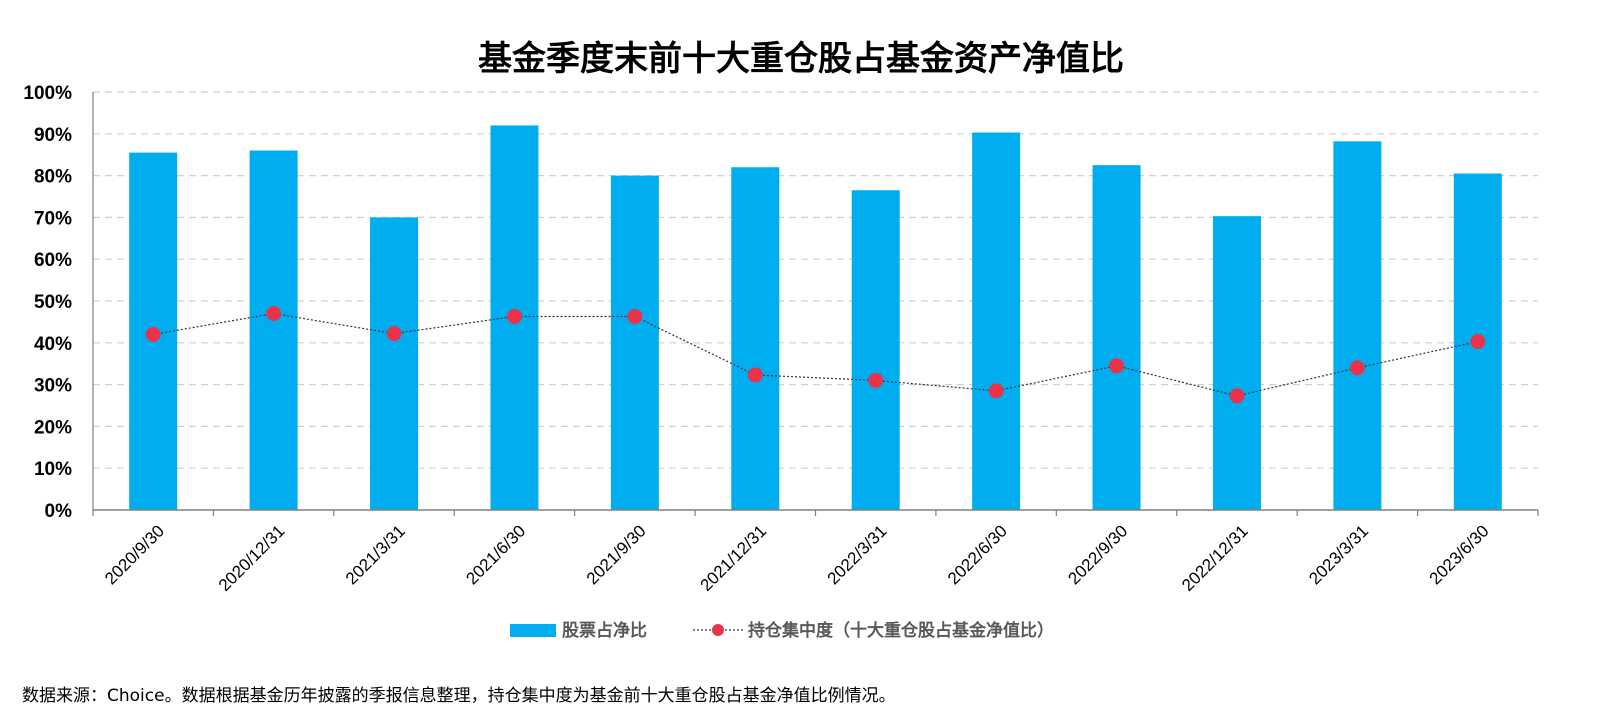 This screenshot has height=715, width=1603. I want to click on x-tick-label: 2021/9/30, so click(616, 554).